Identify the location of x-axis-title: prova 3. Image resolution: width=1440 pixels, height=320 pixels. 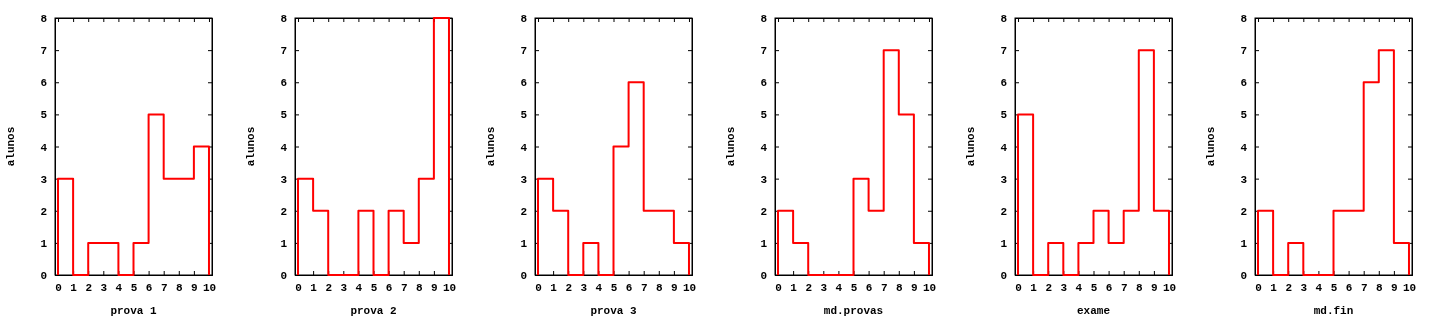
(613, 311).